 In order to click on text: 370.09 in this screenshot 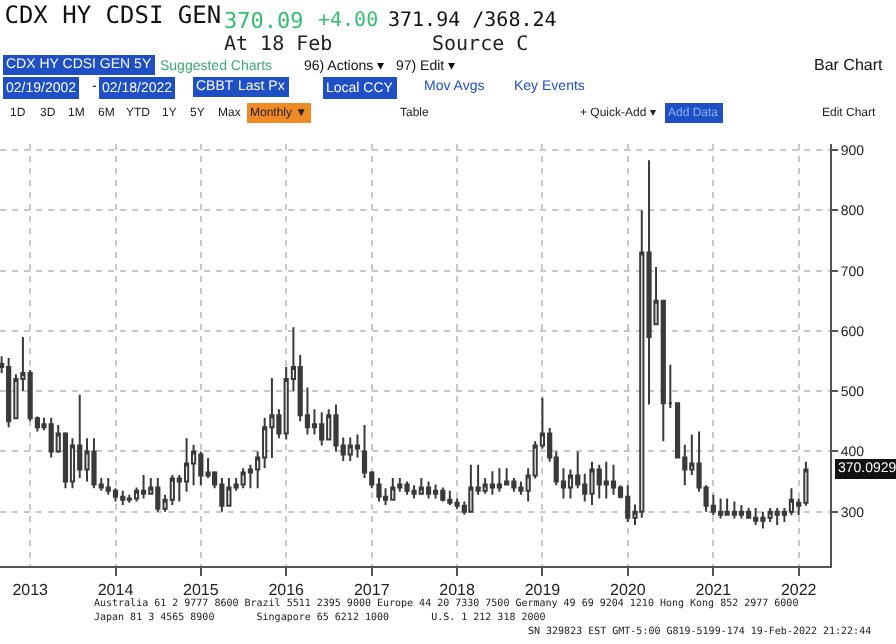, I will do `click(264, 21)`.